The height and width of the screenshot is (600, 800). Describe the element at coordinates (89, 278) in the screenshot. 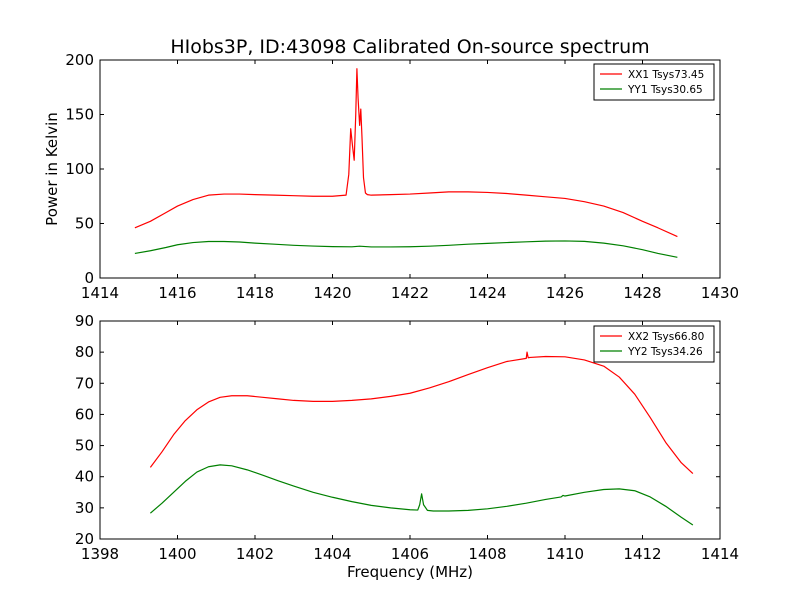

I see `y-tick-label-top-0: 0` at that location.